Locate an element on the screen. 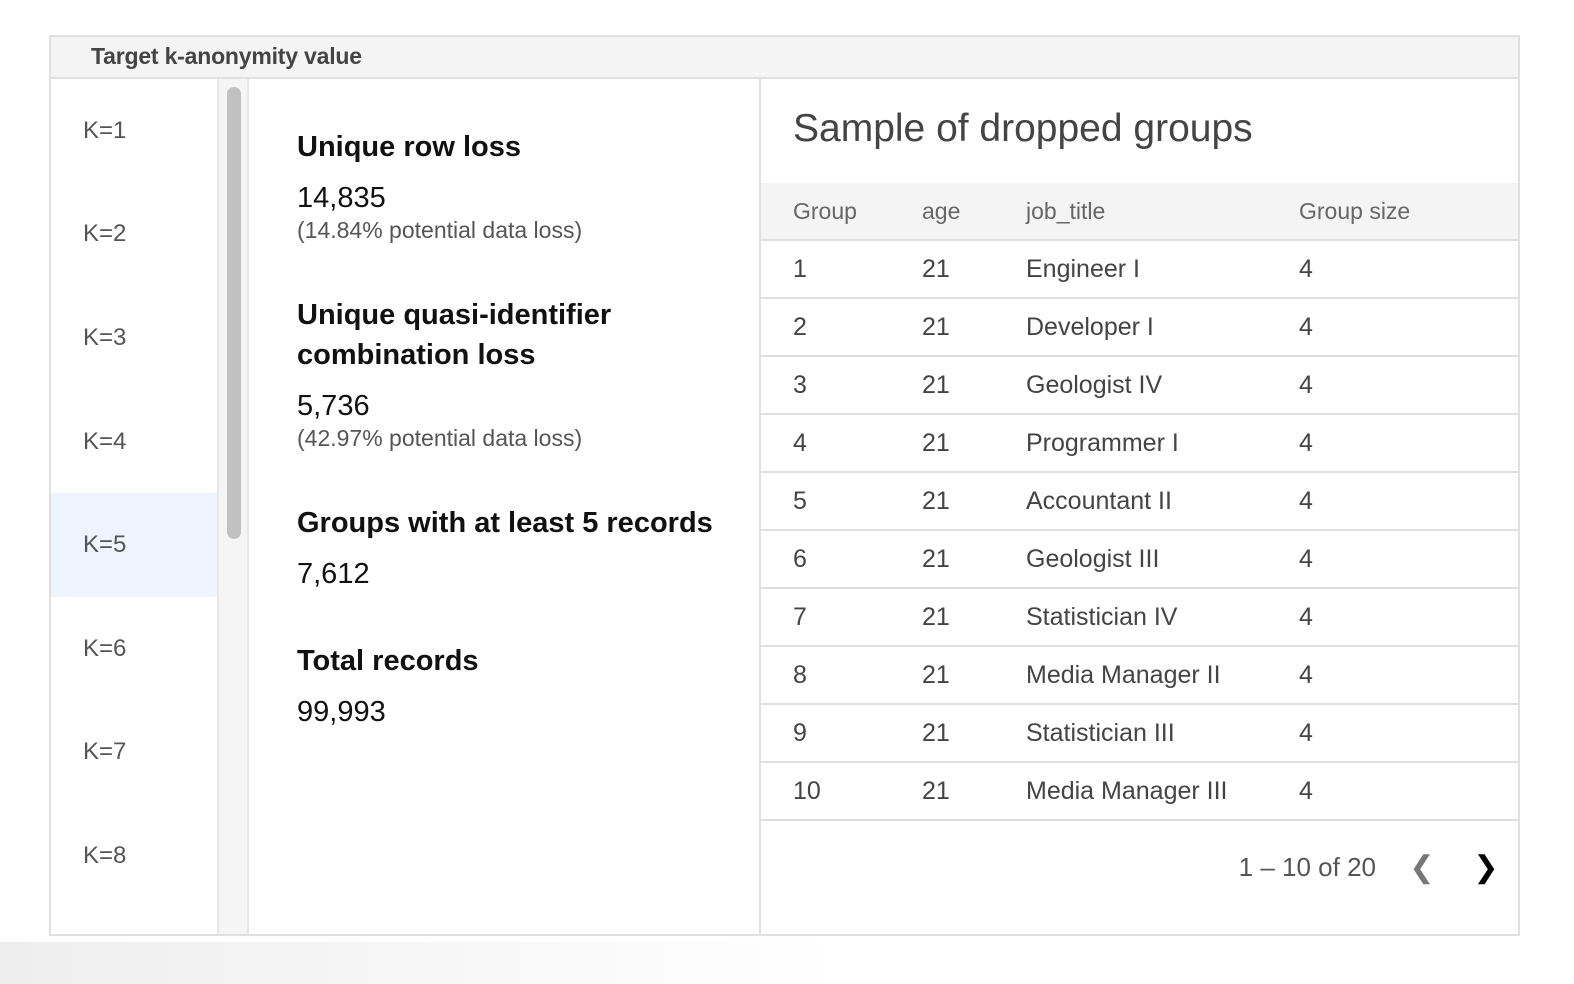  k-option: K=4 is located at coordinates (105, 441).